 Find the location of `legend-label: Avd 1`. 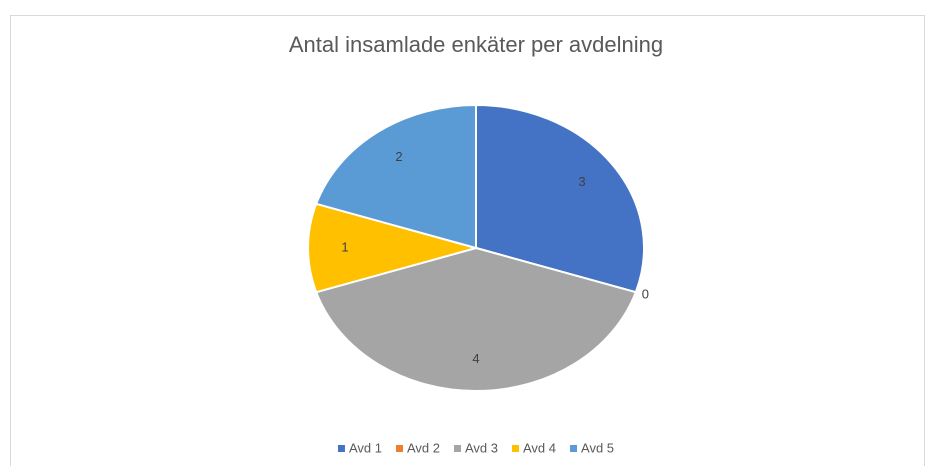

legend-label: Avd 1 is located at coordinates (365, 447).